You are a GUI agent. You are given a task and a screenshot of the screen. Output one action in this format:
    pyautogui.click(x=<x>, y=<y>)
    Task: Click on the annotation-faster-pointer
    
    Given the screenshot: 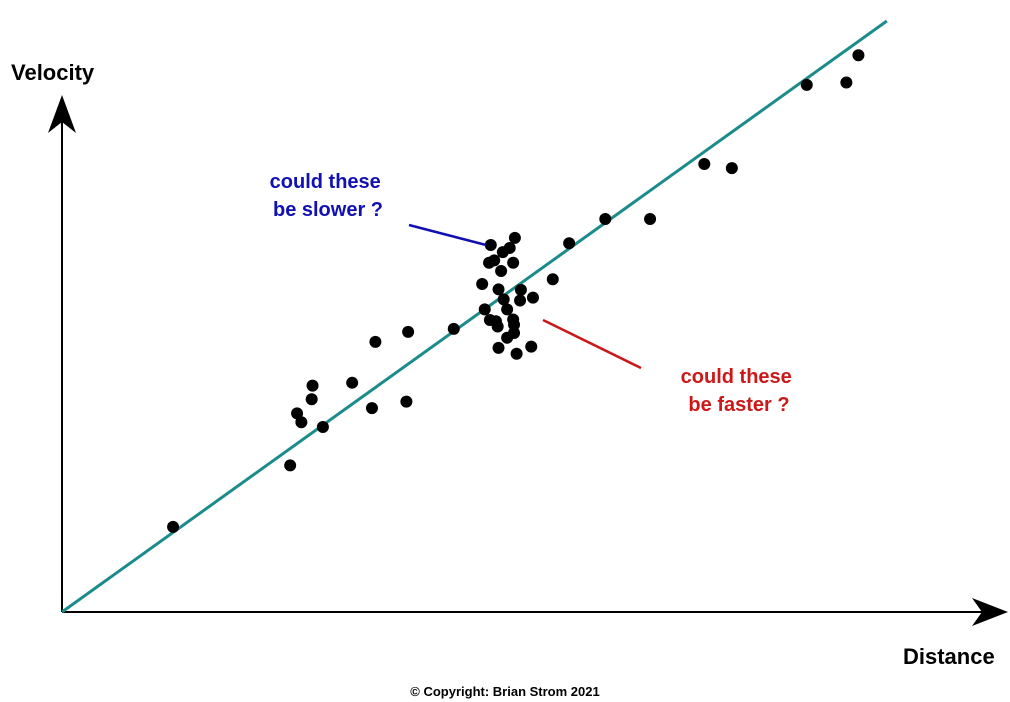 What is the action you would take?
    pyautogui.click(x=592, y=344)
    